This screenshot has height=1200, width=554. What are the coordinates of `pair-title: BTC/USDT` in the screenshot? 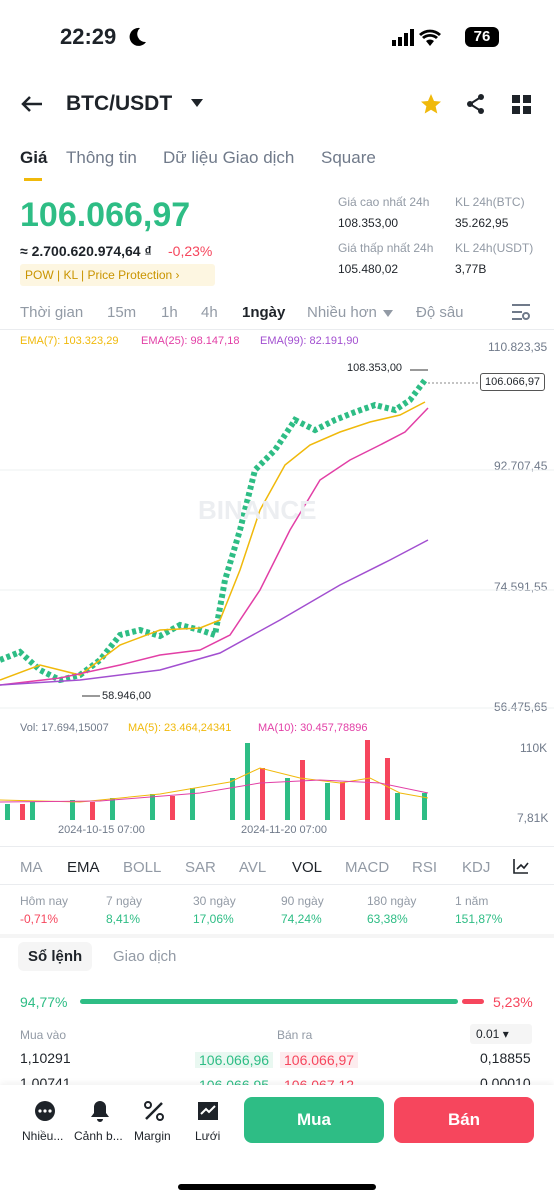 It's located at (119, 103).